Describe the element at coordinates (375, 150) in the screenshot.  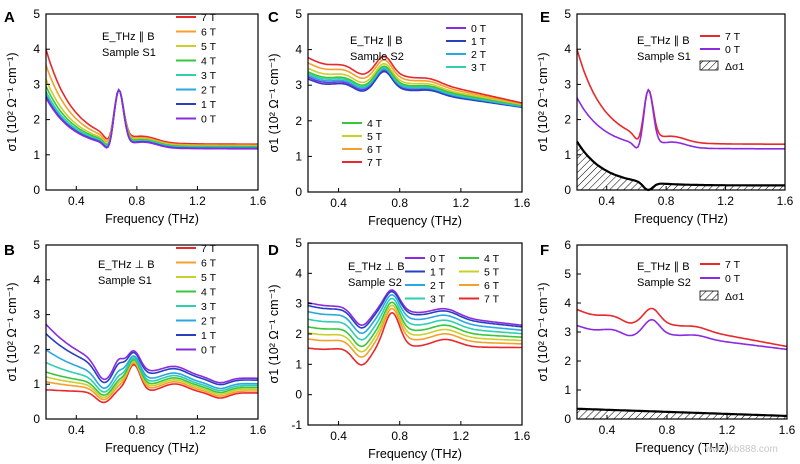
I see `legend-label: 6 T` at that location.